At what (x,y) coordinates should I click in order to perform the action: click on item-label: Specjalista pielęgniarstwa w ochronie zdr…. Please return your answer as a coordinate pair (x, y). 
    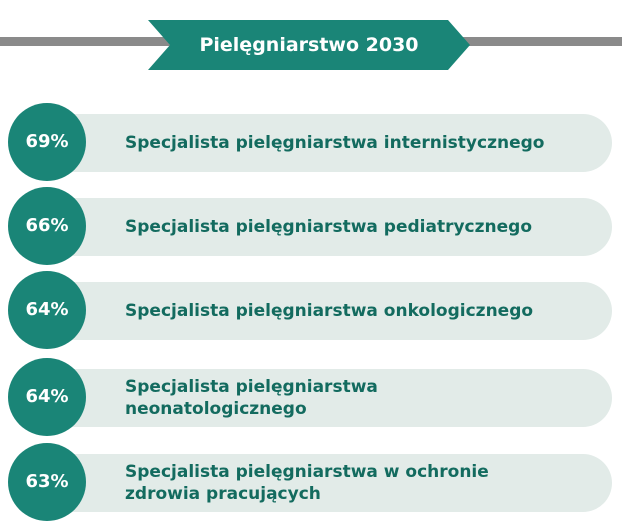
    Looking at the image, I should click on (307, 483).